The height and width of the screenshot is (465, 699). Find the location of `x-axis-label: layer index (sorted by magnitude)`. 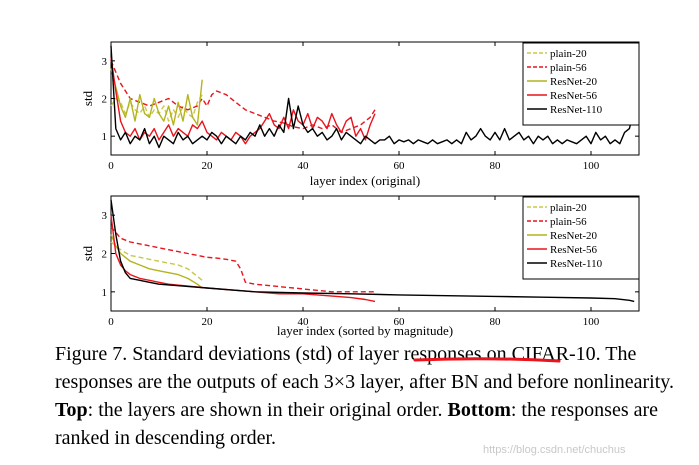

x-axis-label: layer index (sorted by magnitude) is located at coordinates (365, 330).